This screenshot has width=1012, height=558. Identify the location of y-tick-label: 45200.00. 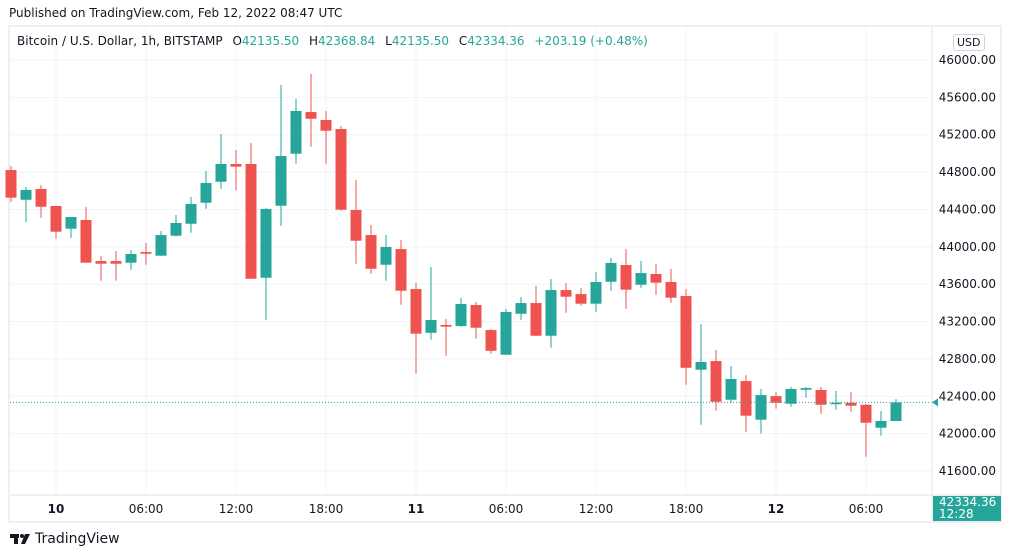
(967, 135).